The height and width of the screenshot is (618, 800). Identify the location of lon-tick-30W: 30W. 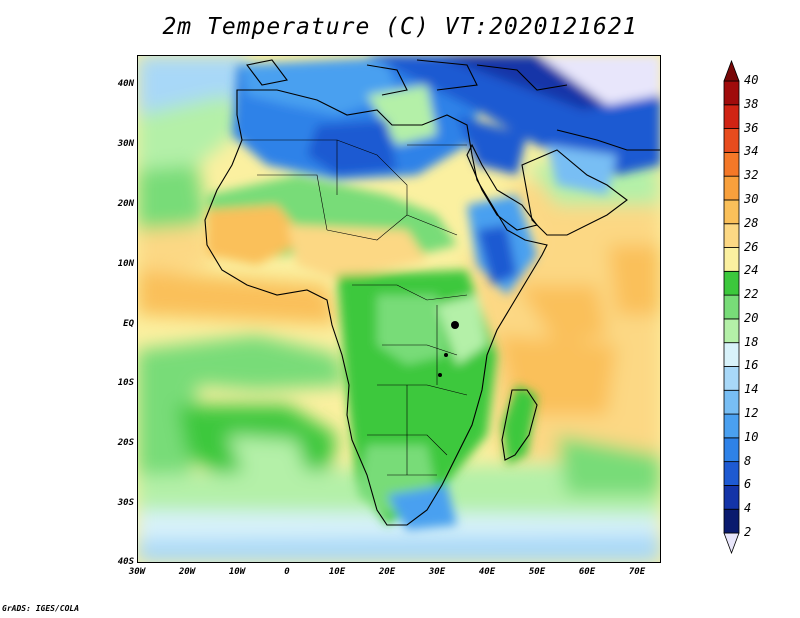
(137, 572).